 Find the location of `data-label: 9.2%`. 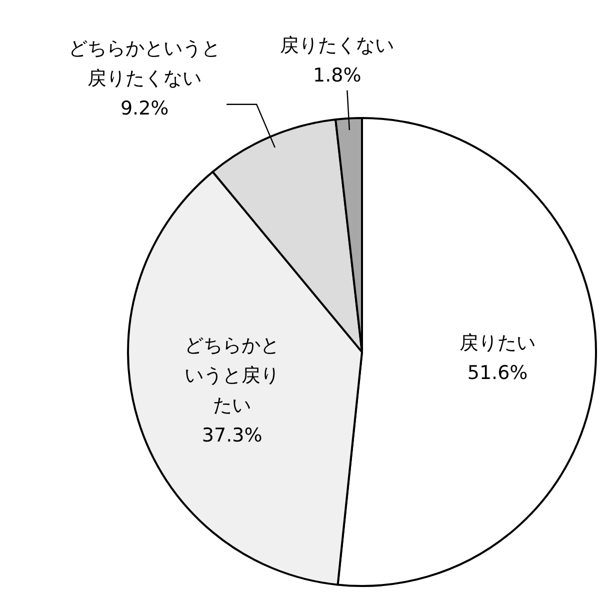

data-label: 9.2% is located at coordinates (144, 108).